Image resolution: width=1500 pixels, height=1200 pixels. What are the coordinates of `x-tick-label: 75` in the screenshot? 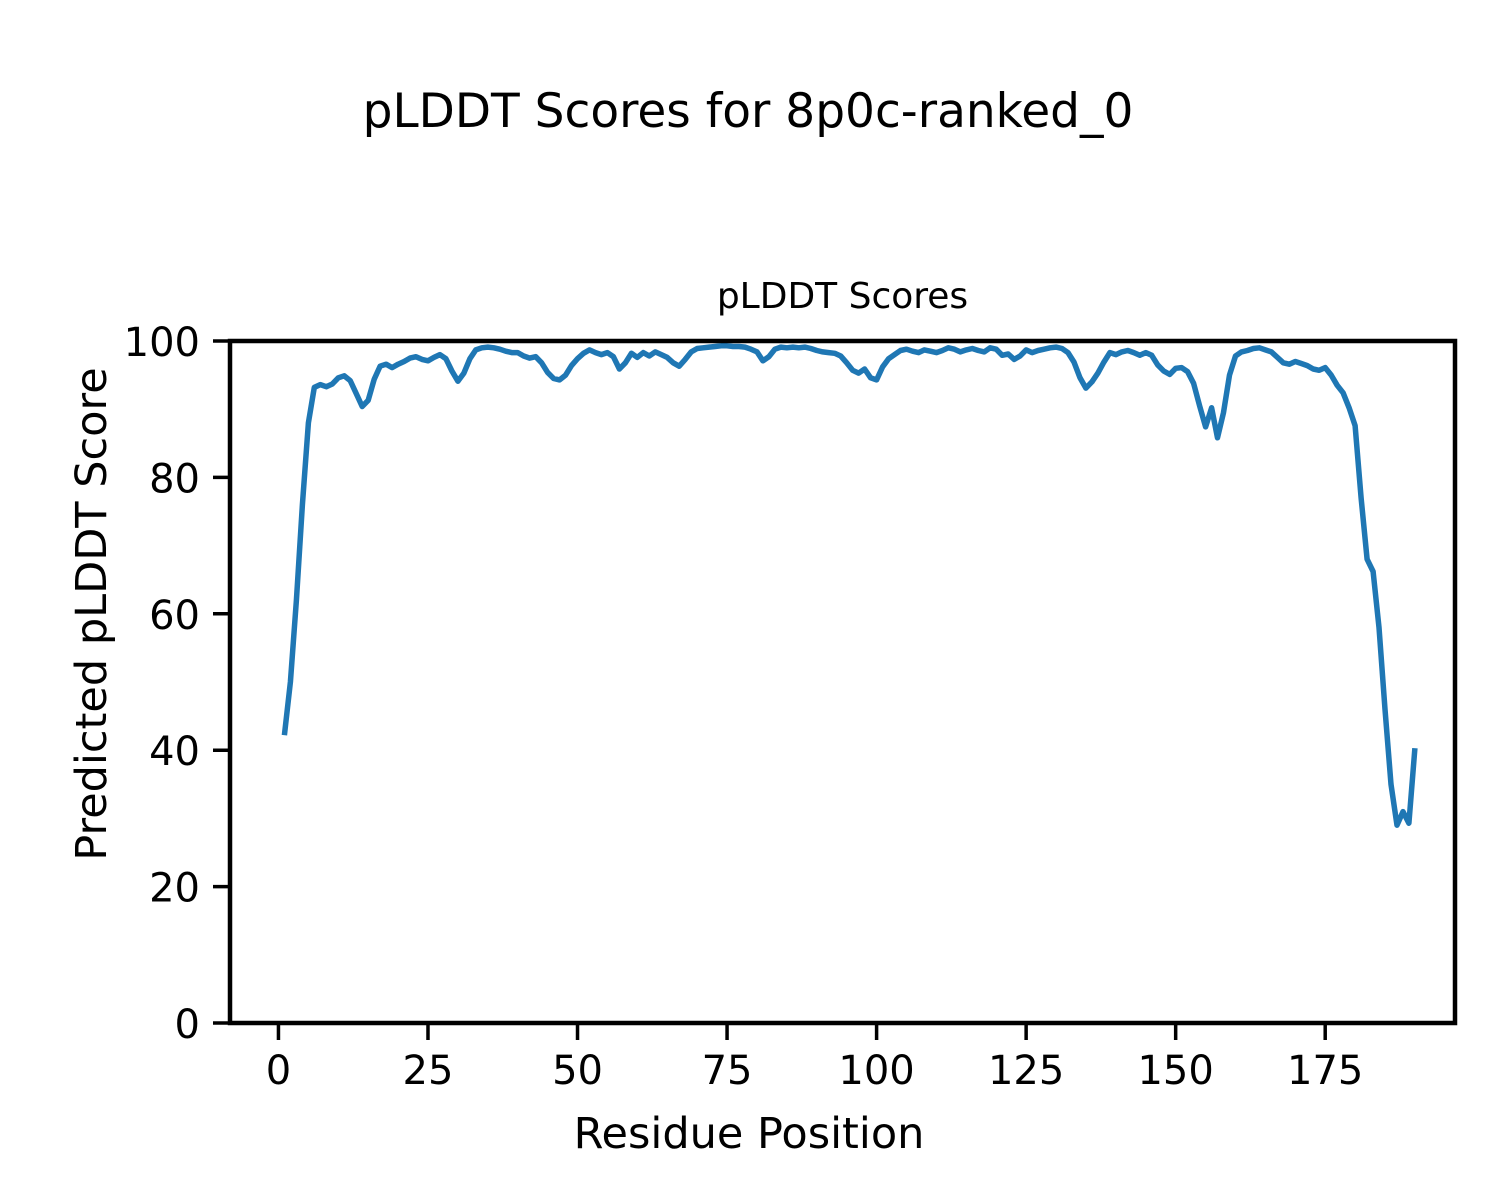 It's located at (727, 1071).